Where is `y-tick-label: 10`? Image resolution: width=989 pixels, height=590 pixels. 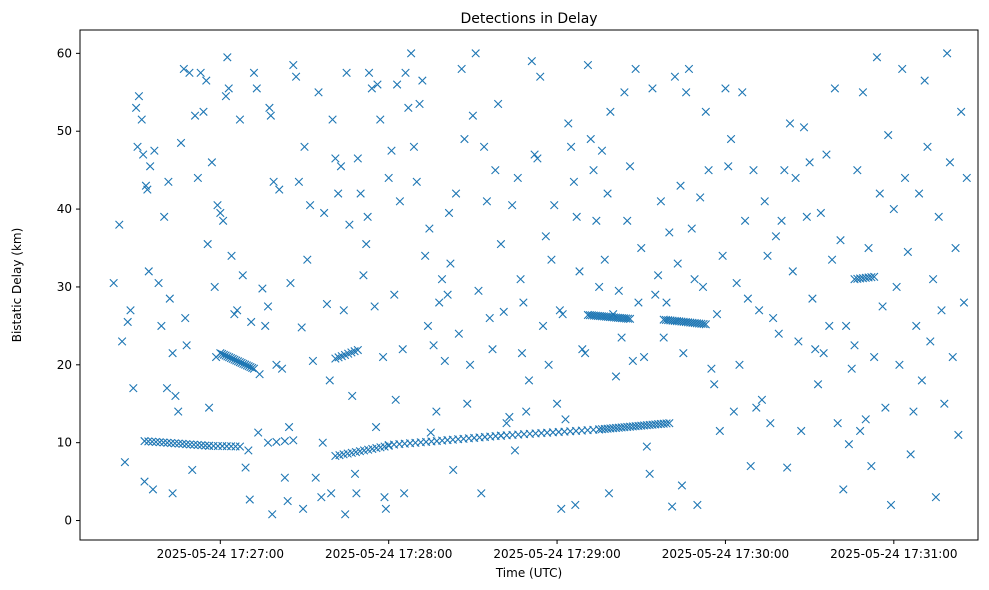
y-tick-label: 10 is located at coordinates (64, 443).